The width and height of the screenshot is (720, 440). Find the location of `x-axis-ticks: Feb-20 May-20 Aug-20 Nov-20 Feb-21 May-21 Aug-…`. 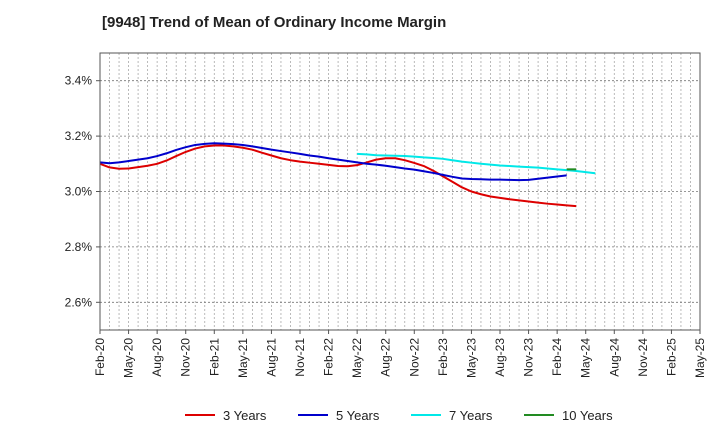

x-axis-ticks: Feb-20 May-20 Aug-20 Nov-20 Feb-21 May-21 Aug-… is located at coordinates (400, 354).